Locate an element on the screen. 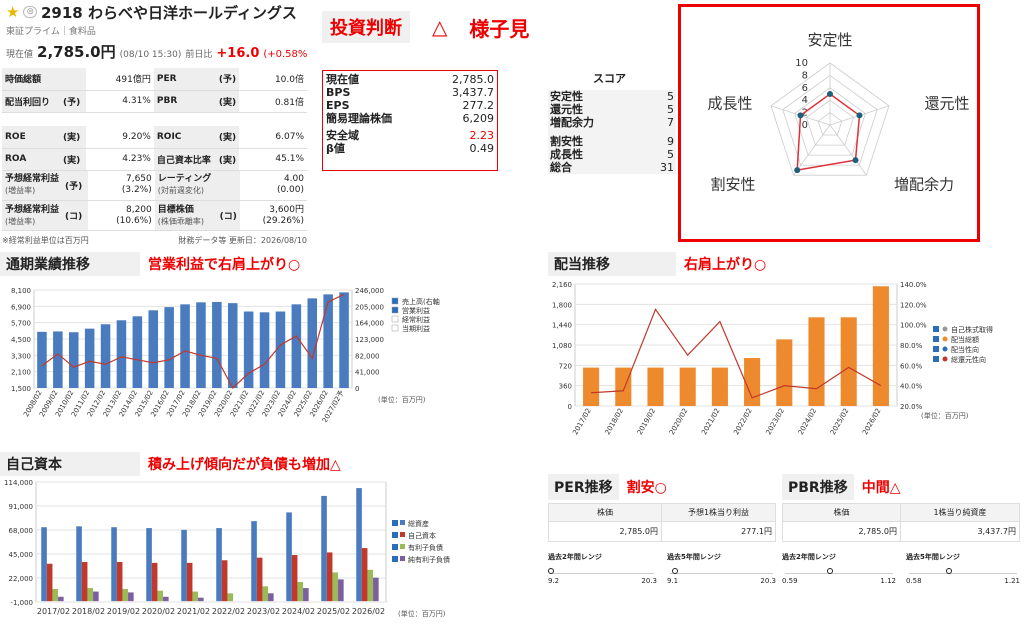 The image size is (1024, 626). y-tick: 68,000 is located at coordinates (21, 531).